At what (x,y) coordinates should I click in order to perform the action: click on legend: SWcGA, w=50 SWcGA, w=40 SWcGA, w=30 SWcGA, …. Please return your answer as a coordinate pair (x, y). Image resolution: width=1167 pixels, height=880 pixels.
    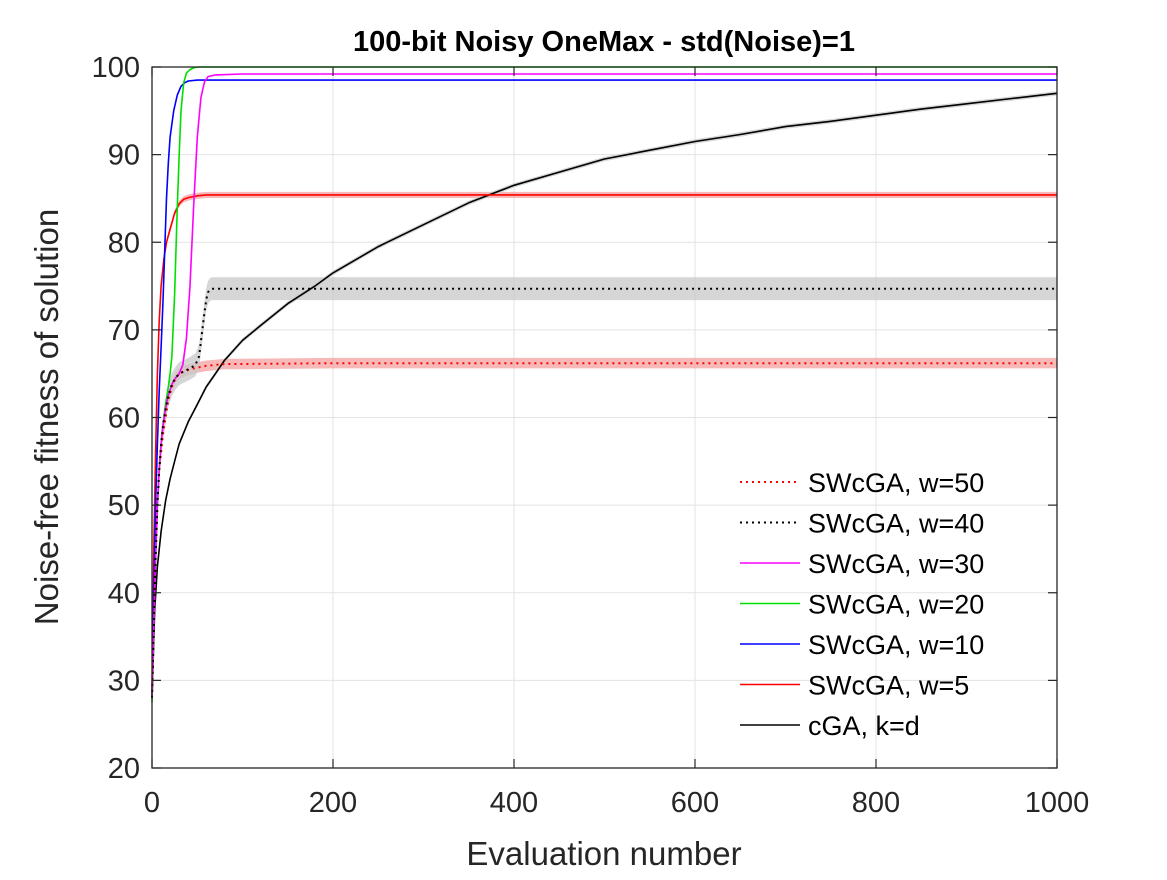
    Looking at the image, I should click on (862, 604).